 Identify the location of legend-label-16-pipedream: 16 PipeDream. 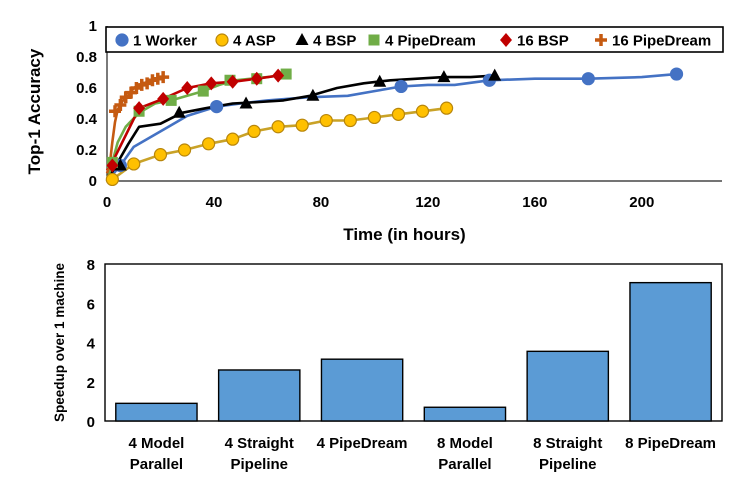
(661, 41).